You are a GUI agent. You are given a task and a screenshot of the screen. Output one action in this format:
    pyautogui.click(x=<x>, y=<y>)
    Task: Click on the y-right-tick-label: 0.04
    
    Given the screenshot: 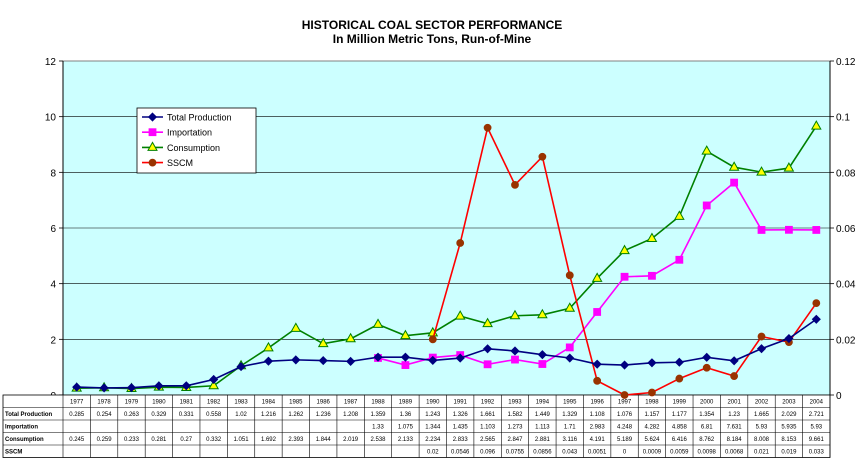 What is the action you would take?
    pyautogui.click(x=846, y=285)
    